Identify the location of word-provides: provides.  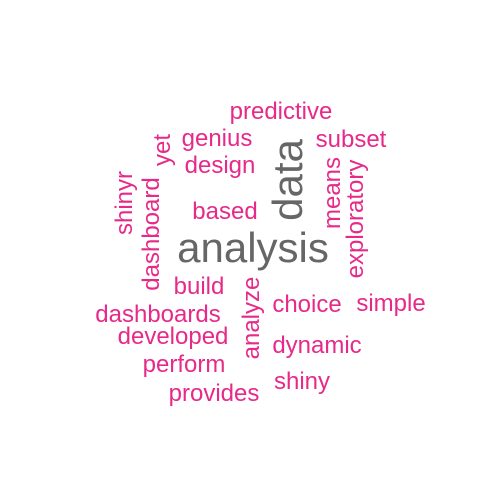
(214, 393).